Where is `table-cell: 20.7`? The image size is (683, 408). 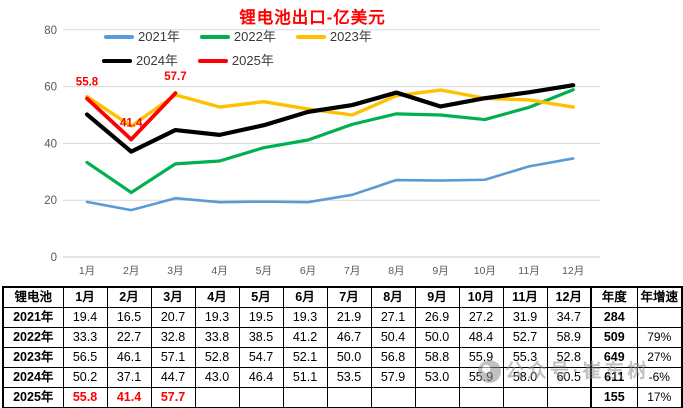
table-cell: 20.7 is located at coordinates (173, 317).